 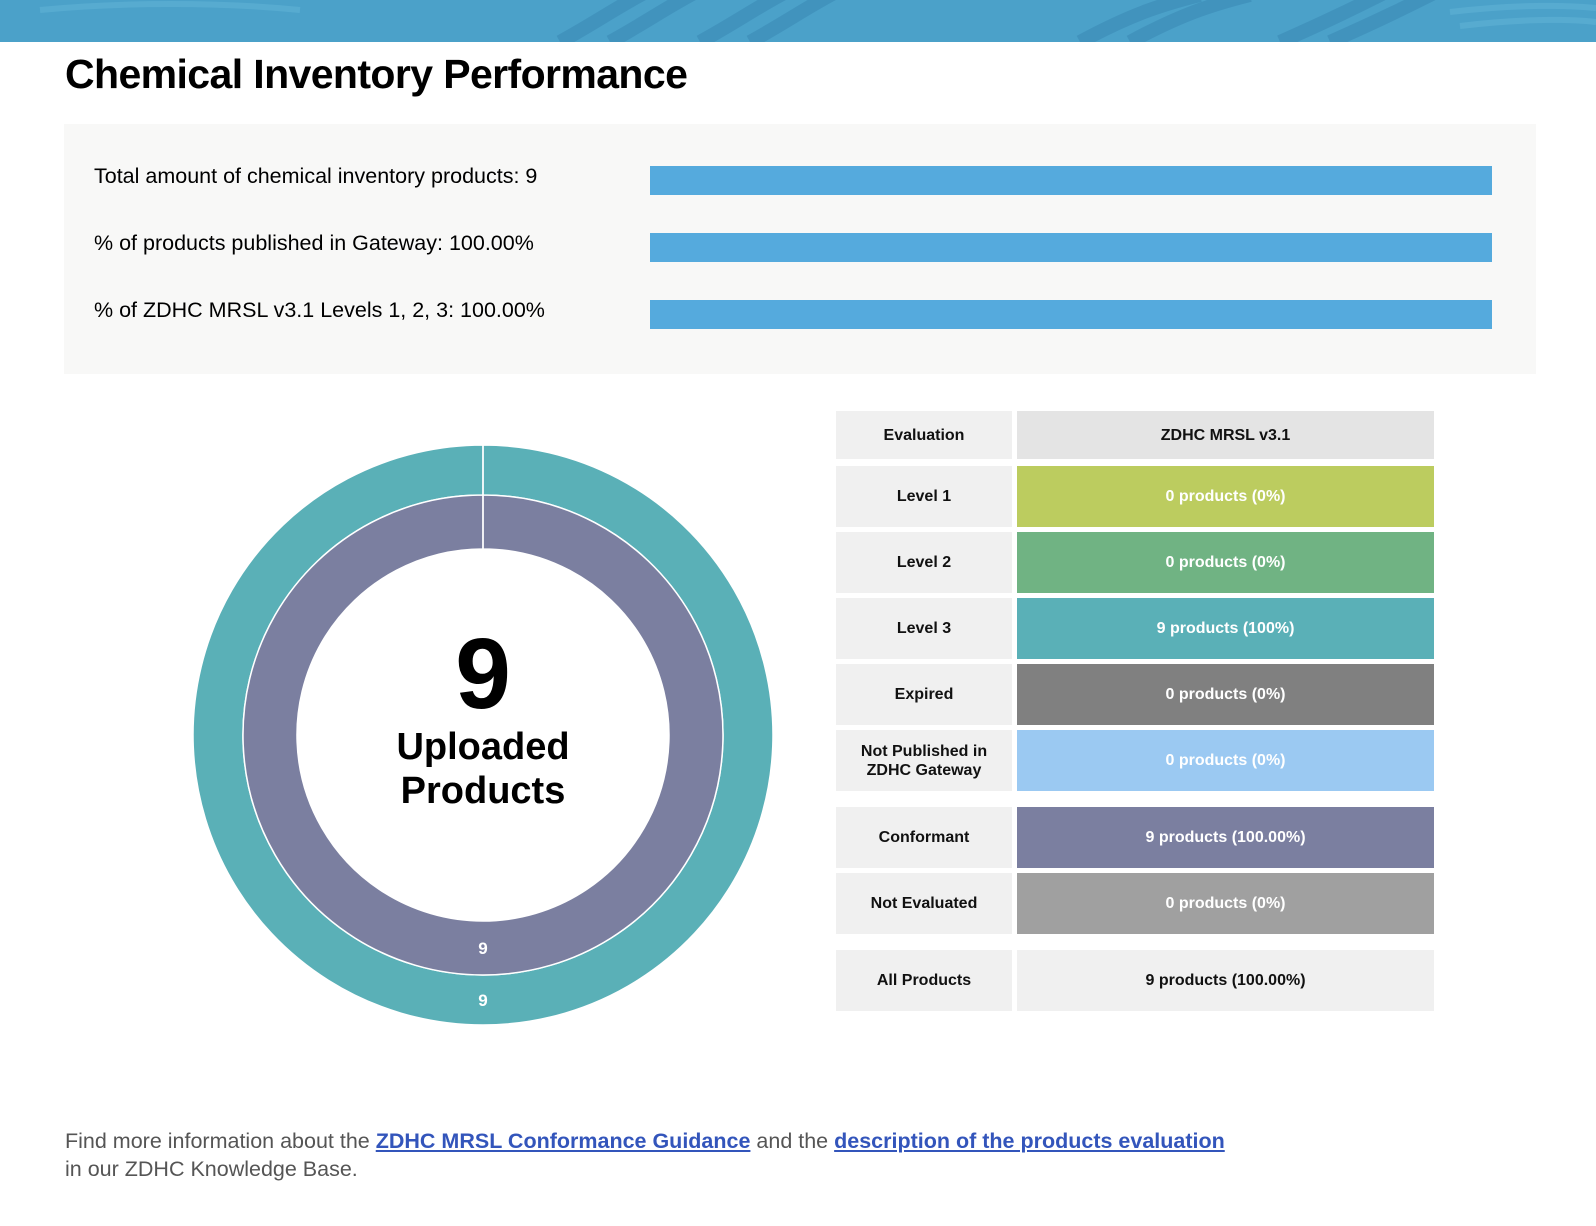 What do you see at coordinates (483, 674) in the screenshot?
I see `center-value: 9` at bounding box center [483, 674].